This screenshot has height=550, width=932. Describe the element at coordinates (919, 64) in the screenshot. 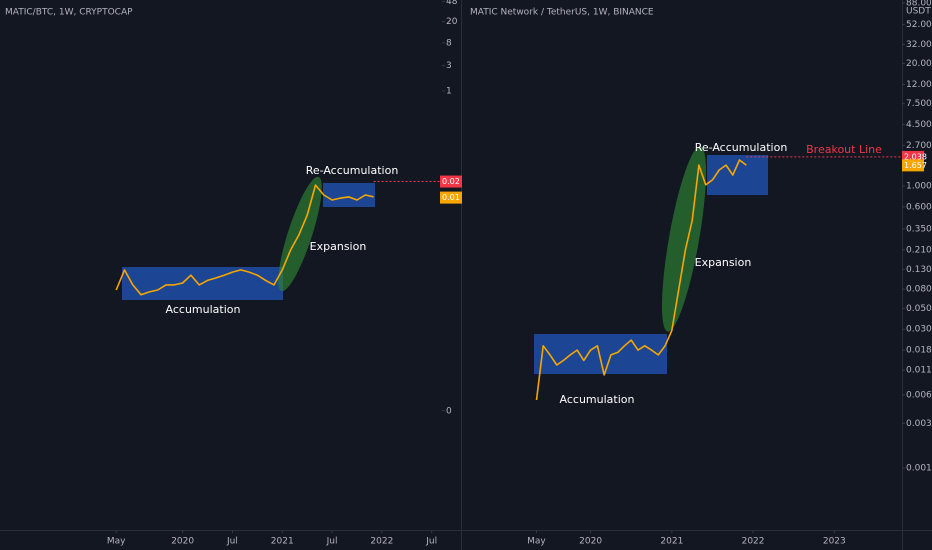

I see `y-tick-label: 20.000` at that location.